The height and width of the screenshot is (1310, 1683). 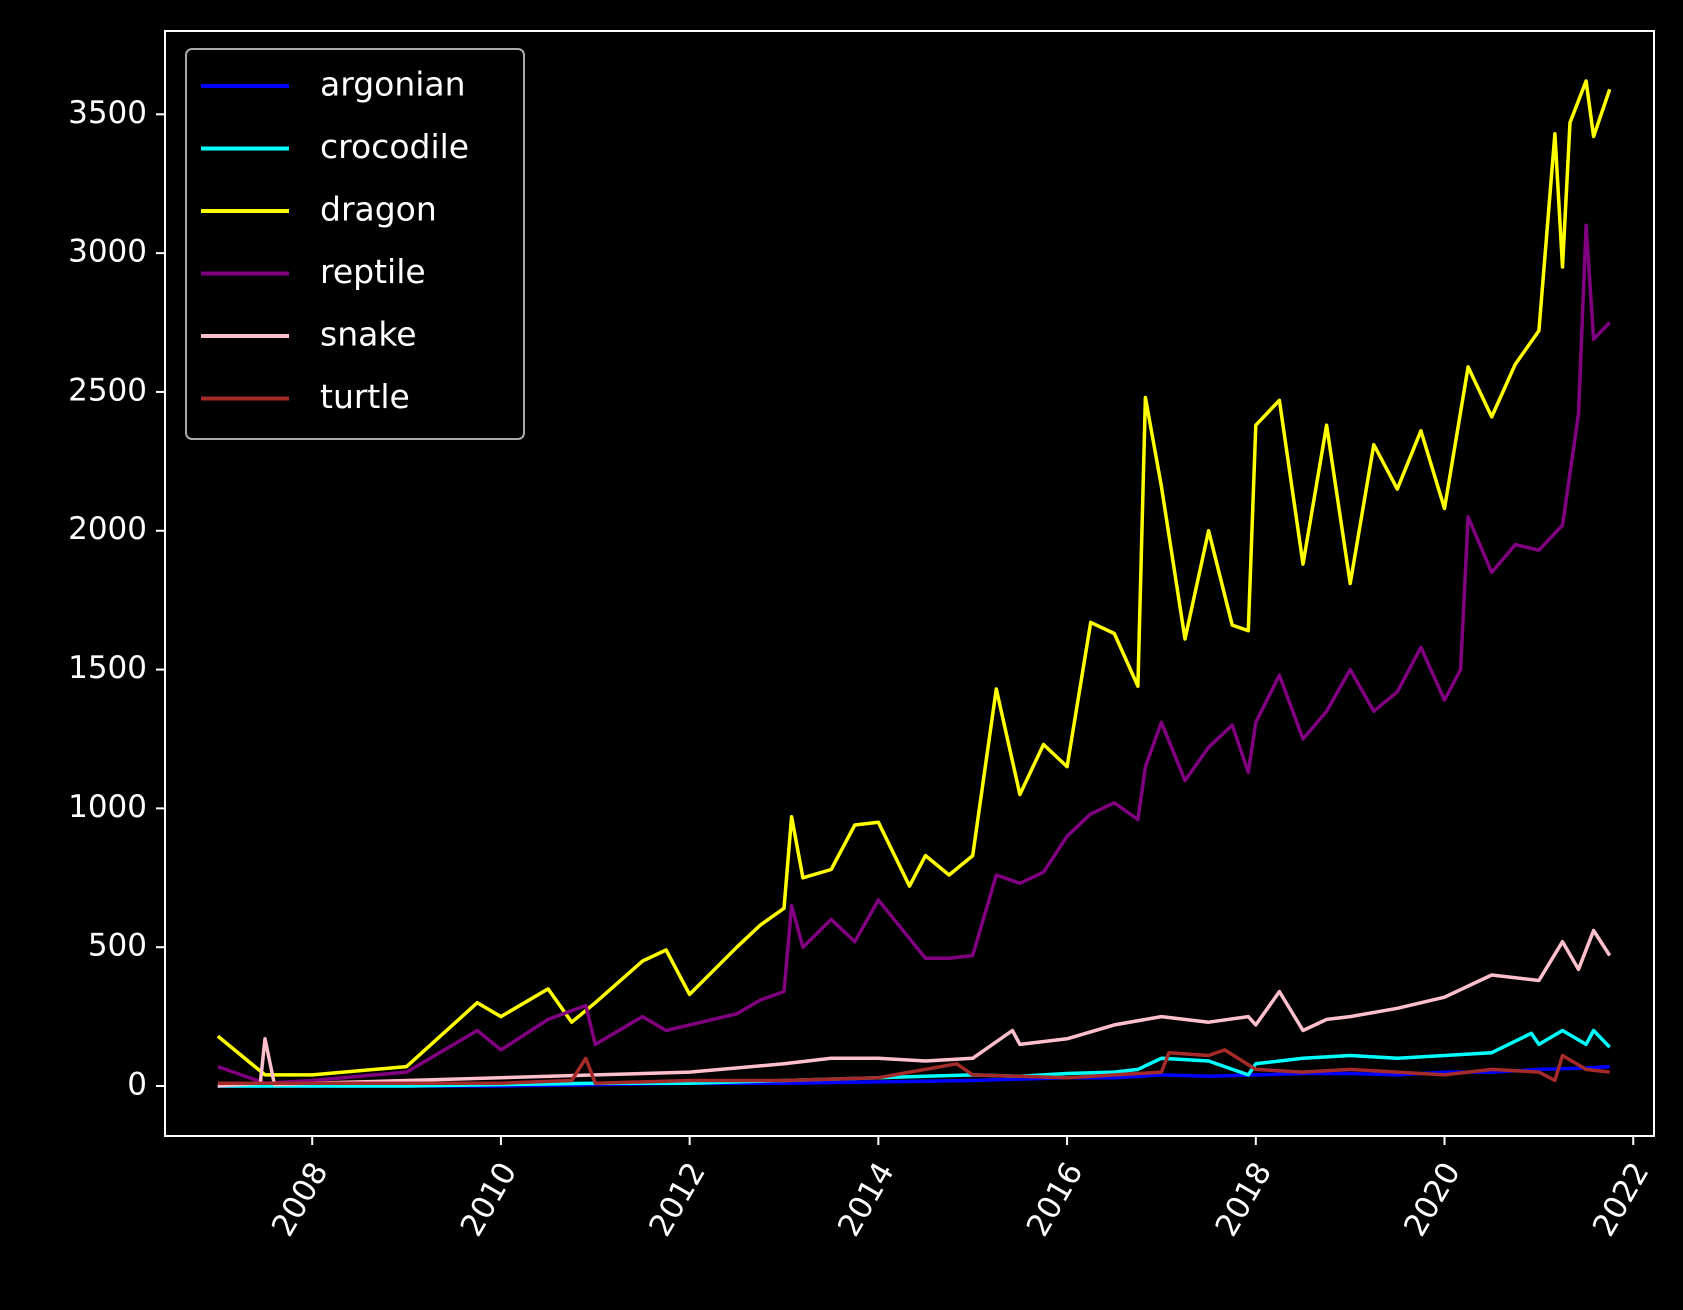 I want to click on y-tick-label: 500, so click(x=117, y=946).